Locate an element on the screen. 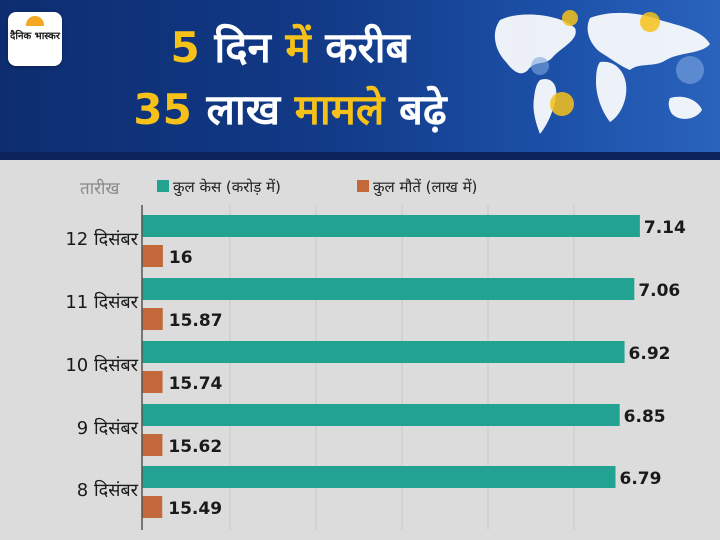 The image size is (720, 540). headline-word: करीब is located at coordinates (367, 47).